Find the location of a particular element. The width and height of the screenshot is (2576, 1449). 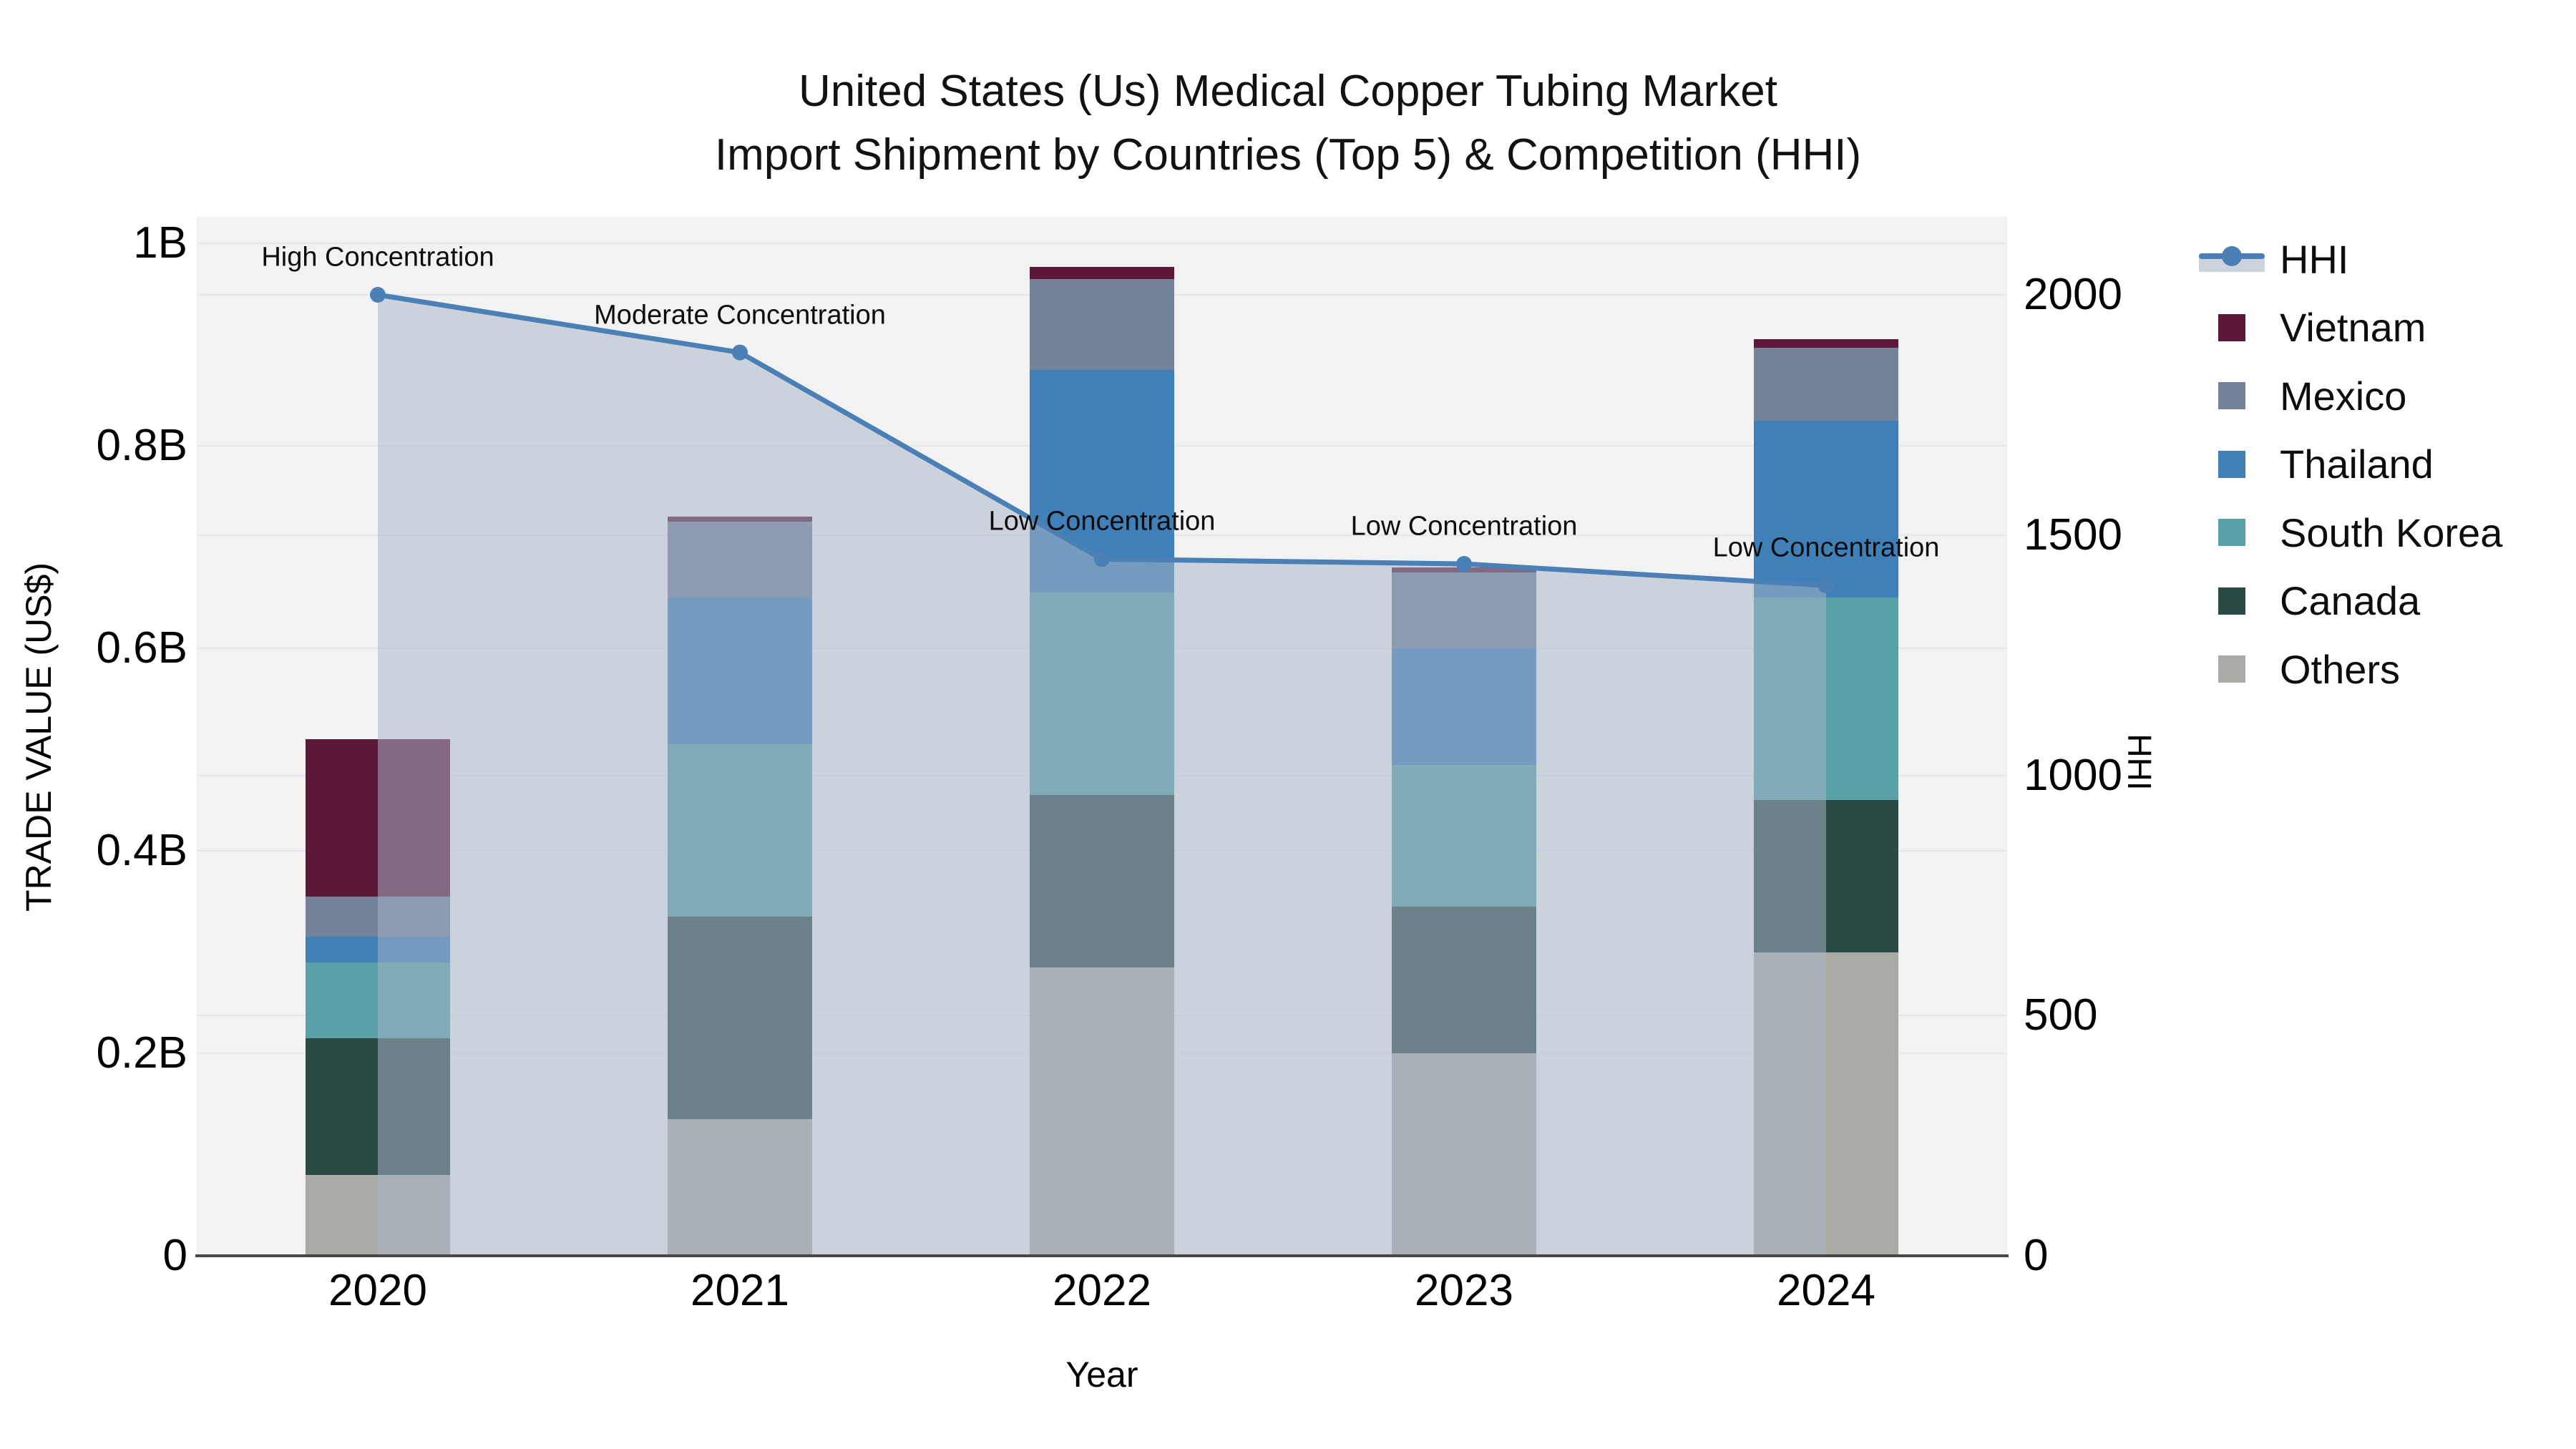

legend-item-vietnam: Vietnam is located at coordinates (2311, 327).